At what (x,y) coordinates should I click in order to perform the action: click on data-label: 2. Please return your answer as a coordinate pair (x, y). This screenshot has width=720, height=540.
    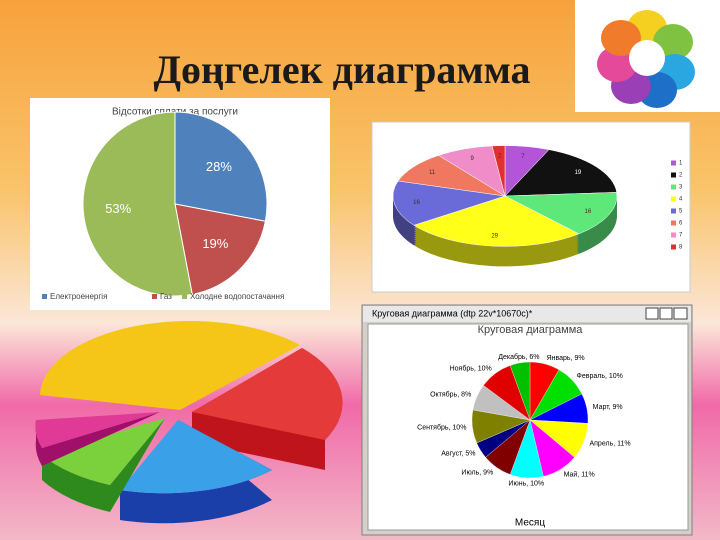
    Looking at the image, I should click on (500, 156).